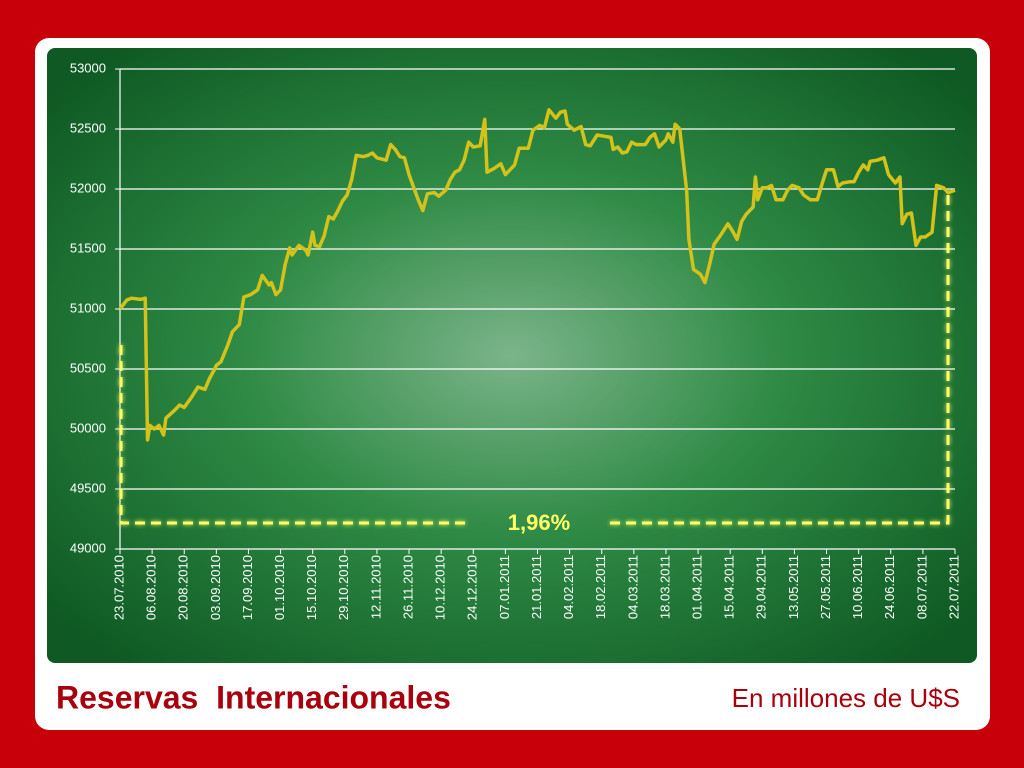 The width and height of the screenshot is (1024, 768). I want to click on x-tick-label: 15.04.2011, so click(729, 587).